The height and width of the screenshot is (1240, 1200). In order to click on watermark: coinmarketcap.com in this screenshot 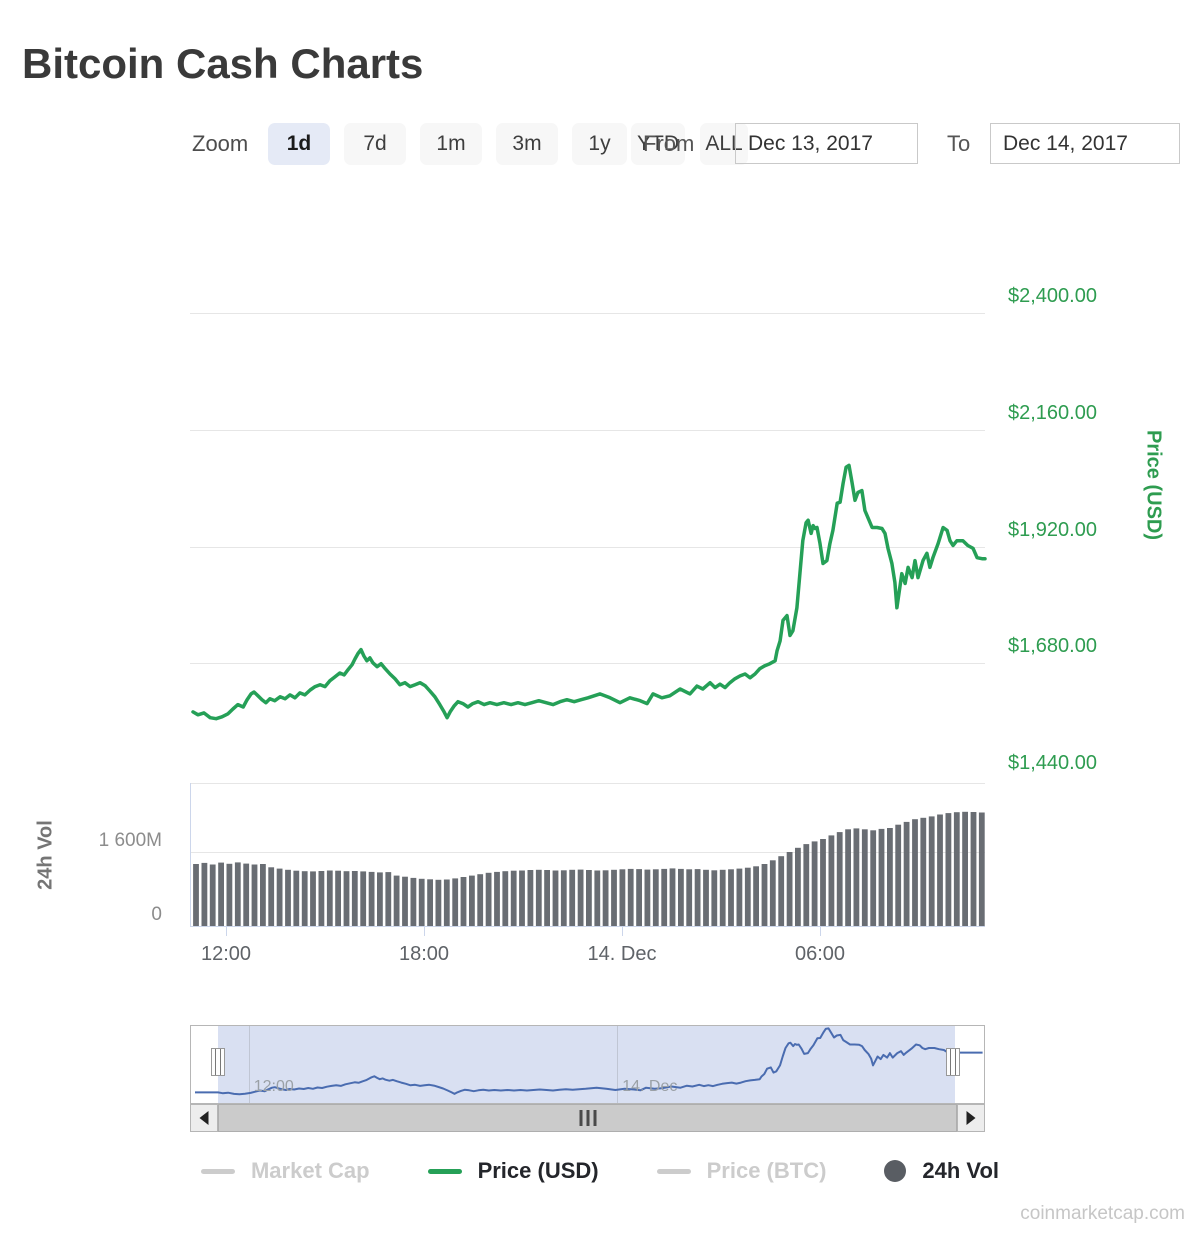, I will do `click(1102, 1213)`.